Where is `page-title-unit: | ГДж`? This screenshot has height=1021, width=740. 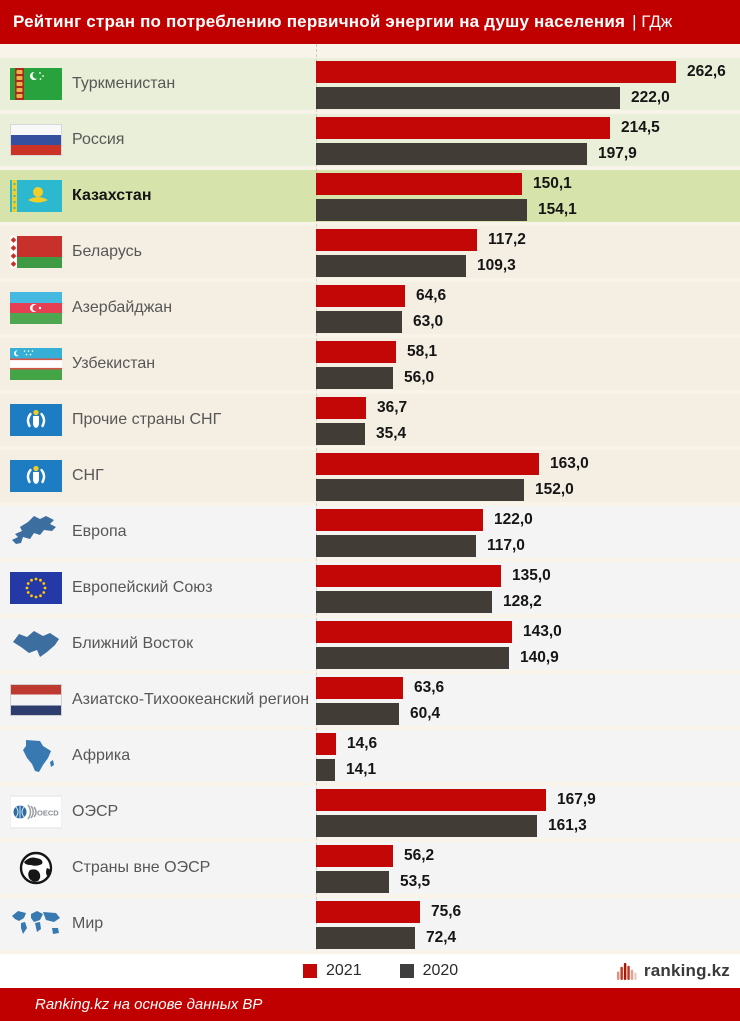 page-title-unit: | ГДж is located at coordinates (652, 21).